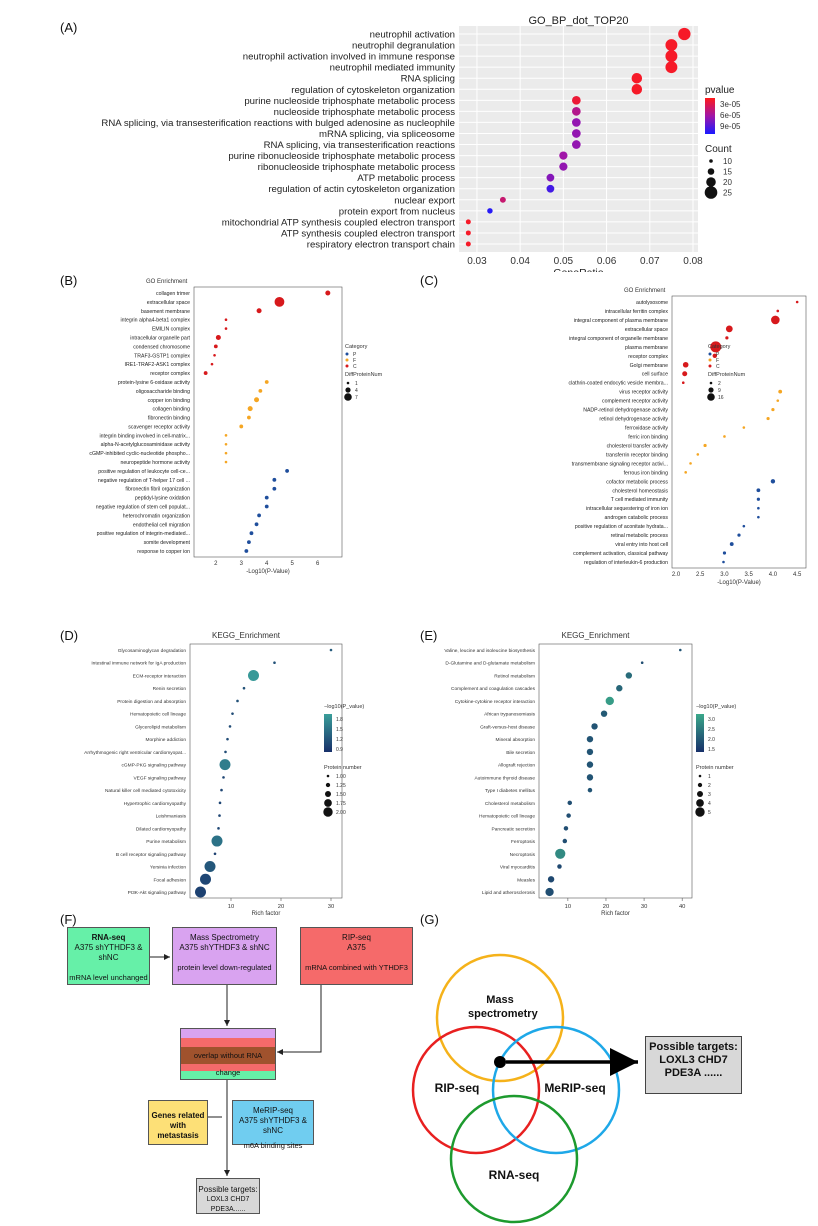  Describe the element at coordinates (268, 572) in the screenshot. I see `x-axis-label: -Log10(P-Value)` at that location.